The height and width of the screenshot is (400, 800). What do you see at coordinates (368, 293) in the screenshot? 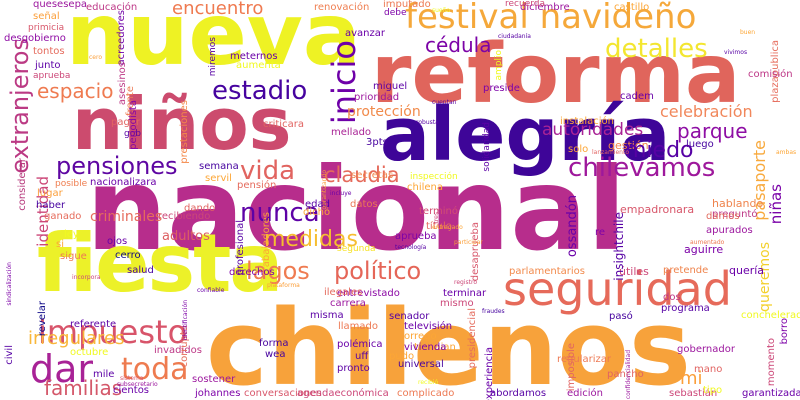
I see `cloud-word: entrevistado` at bounding box center [368, 293].